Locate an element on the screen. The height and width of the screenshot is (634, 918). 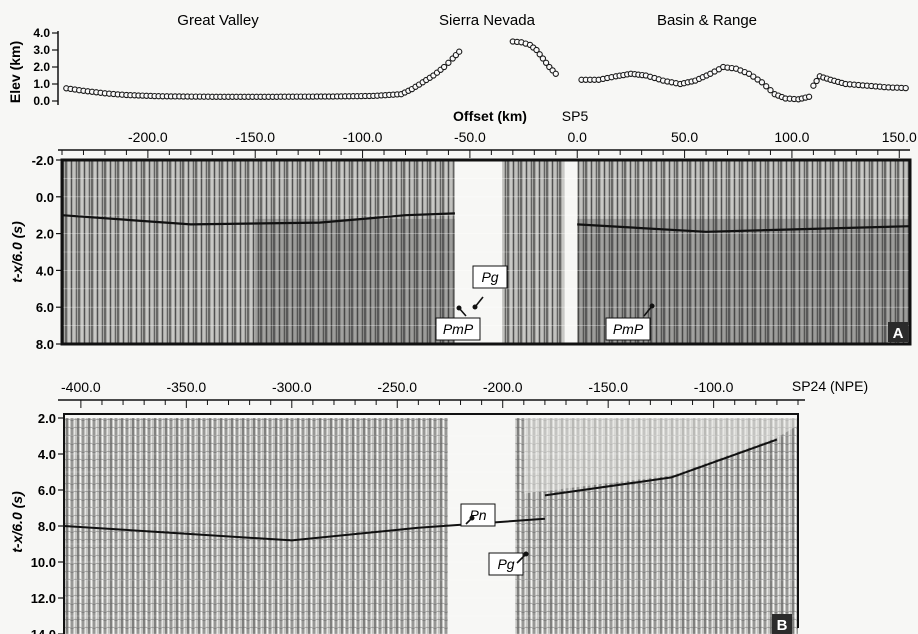
elev-y-tick-label: 1.0 is located at coordinates (41, 84).